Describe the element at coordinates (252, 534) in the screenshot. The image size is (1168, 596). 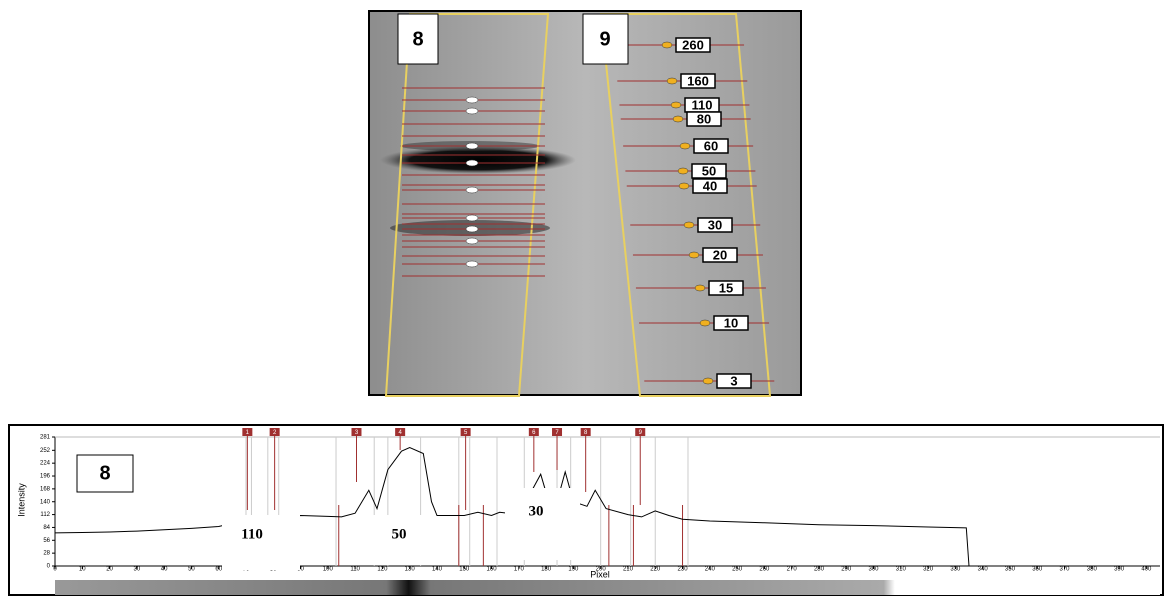
I see `annotation: 110` at that location.